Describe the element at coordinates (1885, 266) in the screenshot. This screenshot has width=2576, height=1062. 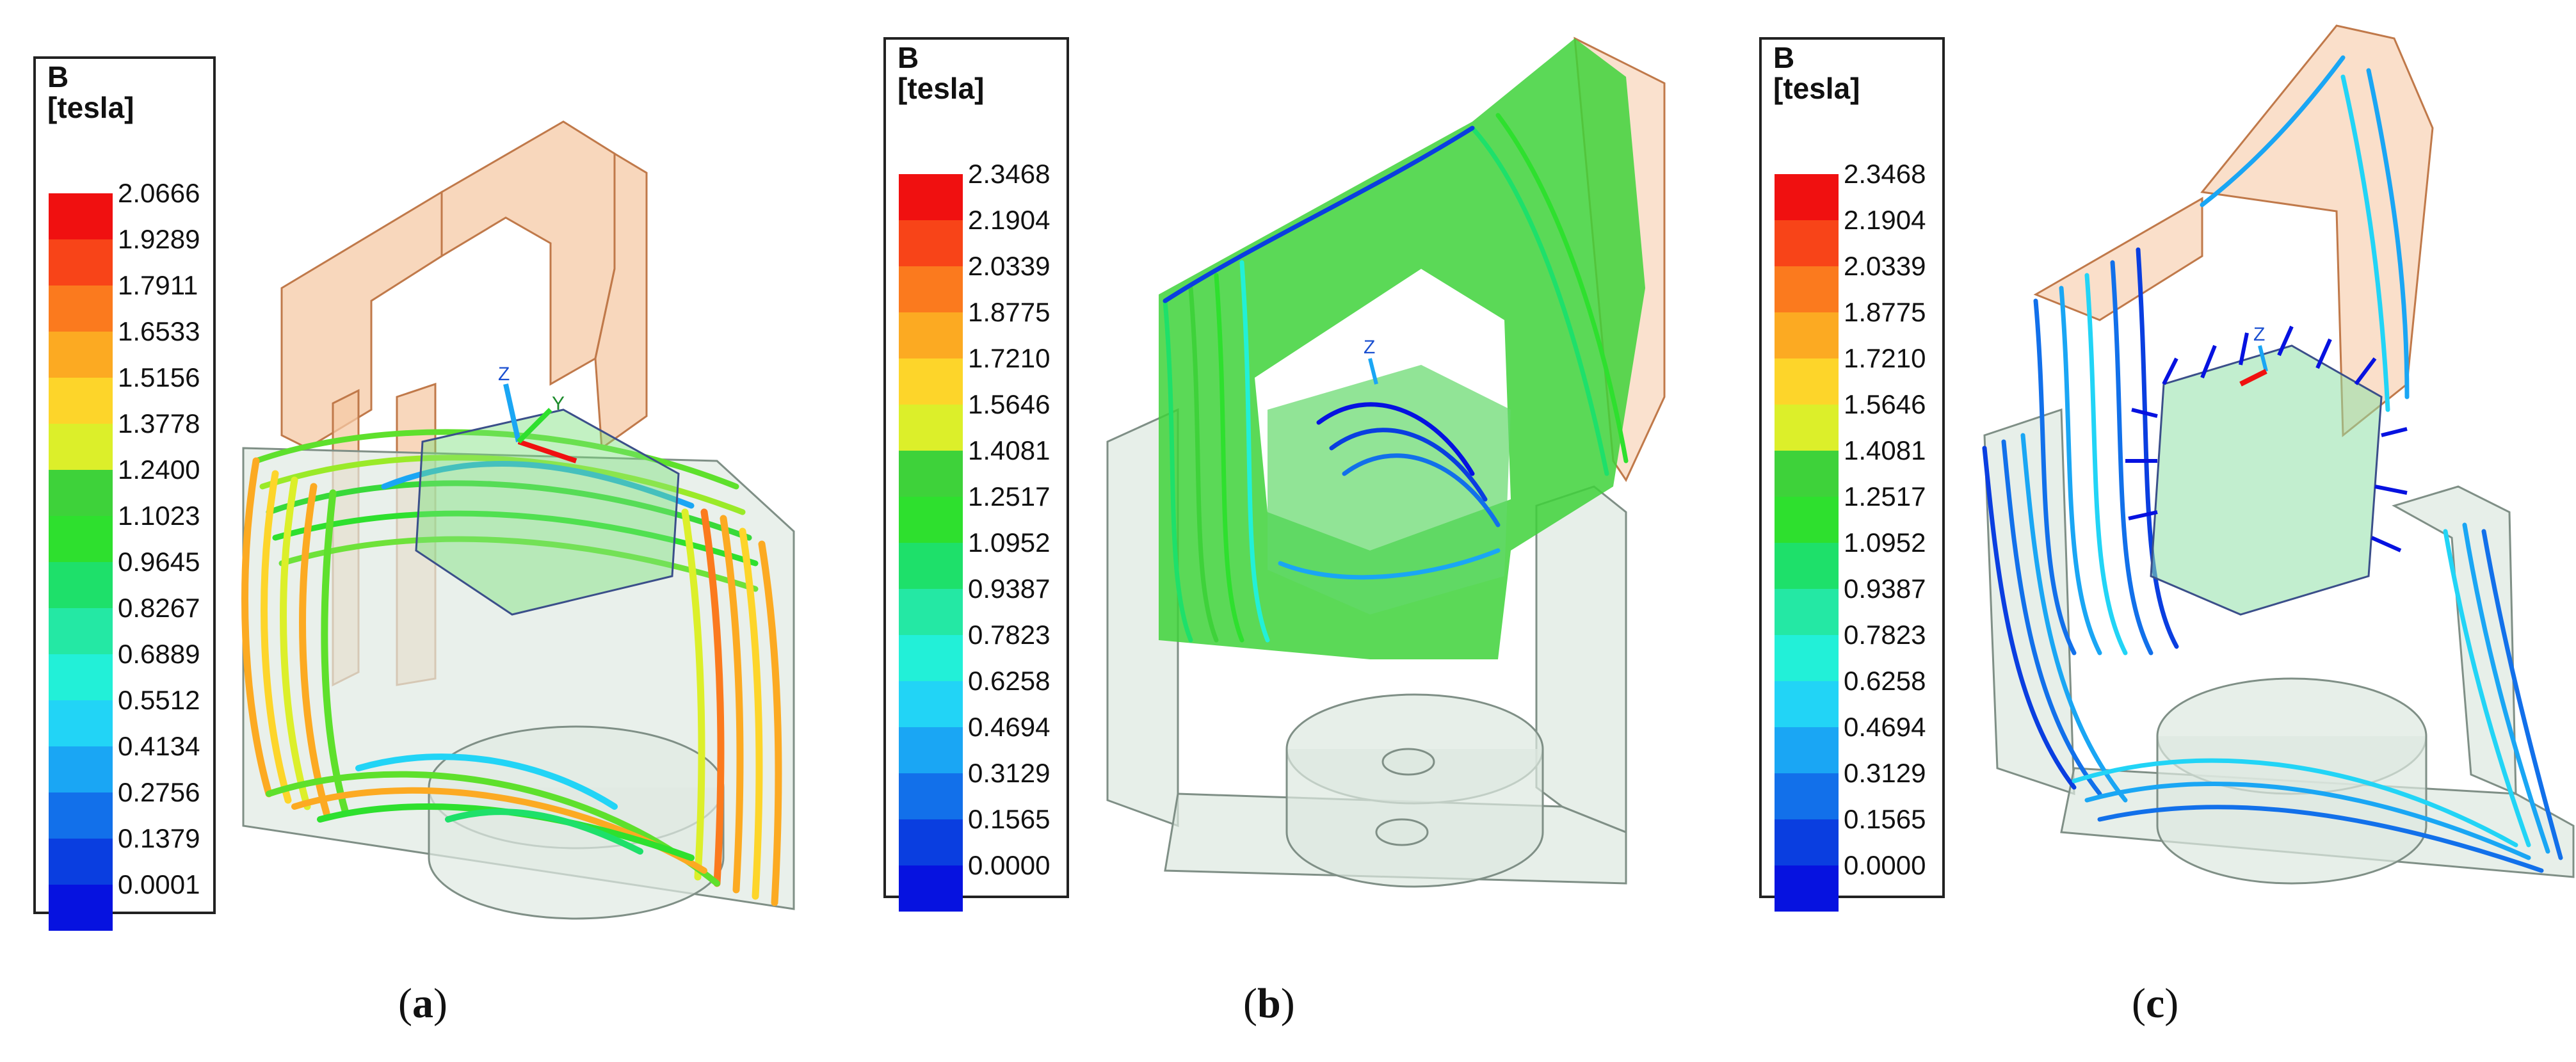
I see `colorbar-tick-label: 2.0339` at that location.